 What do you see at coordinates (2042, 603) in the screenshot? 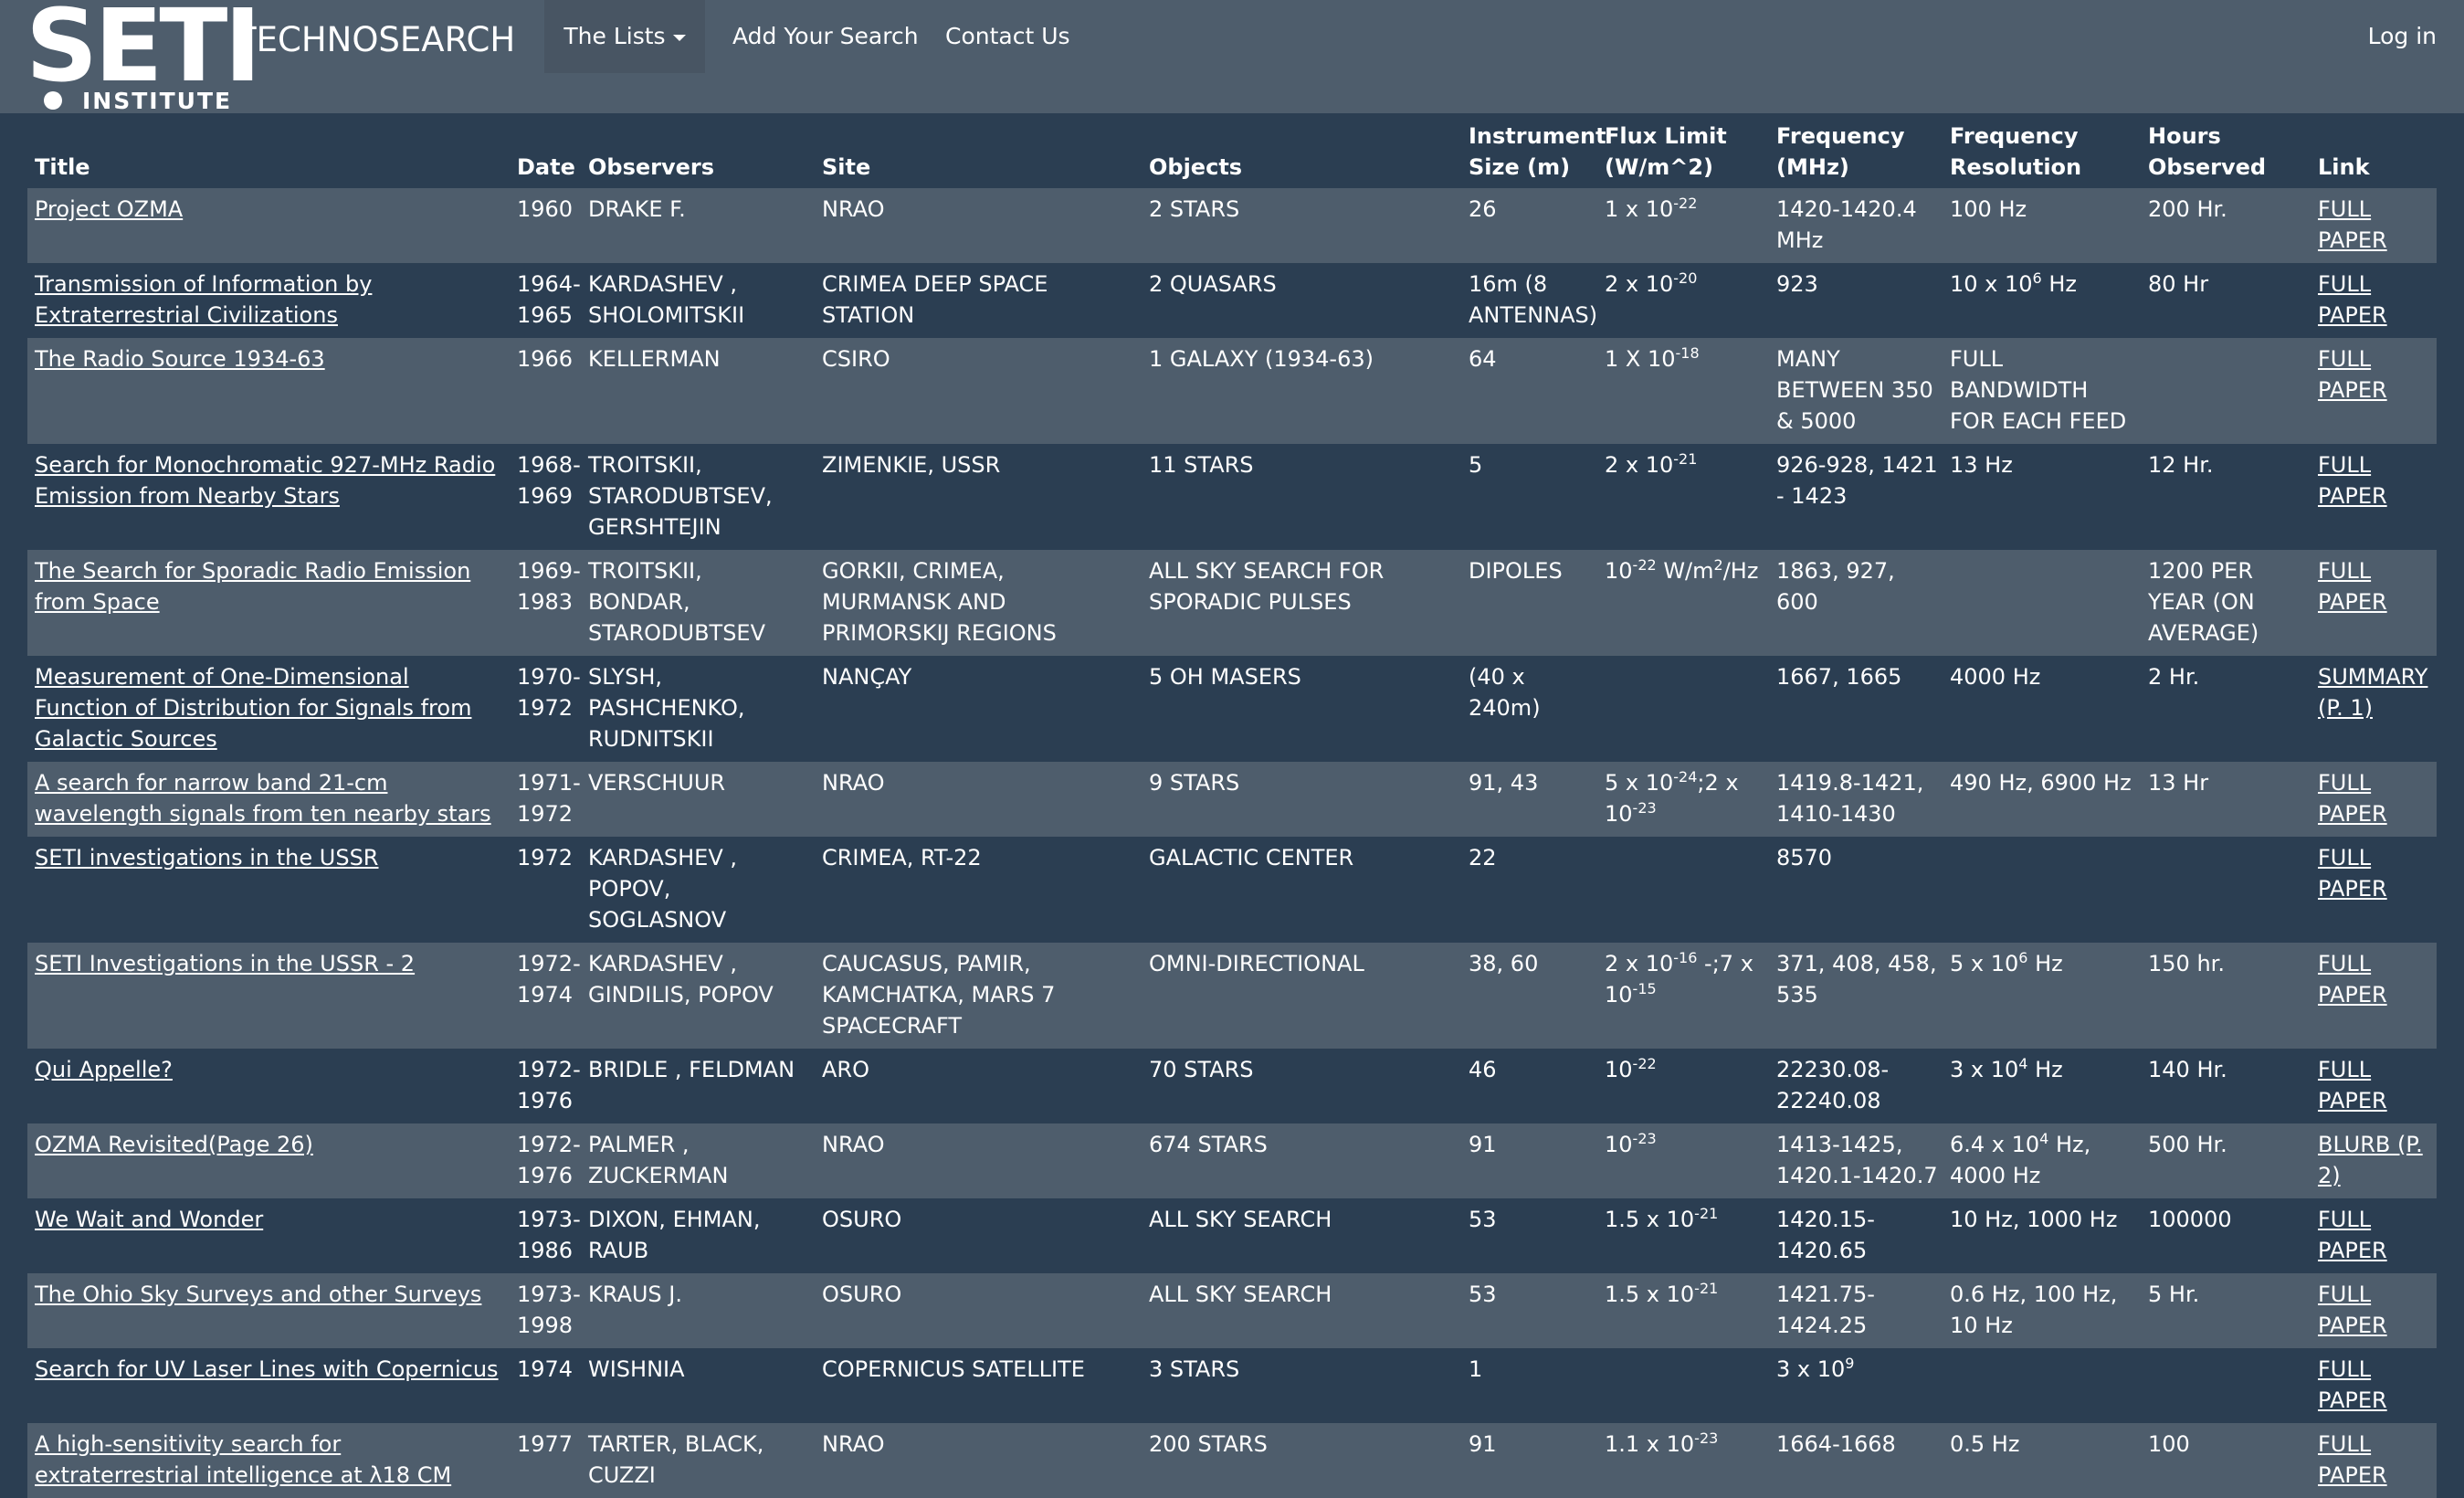
I see `cell-frequency-resolution` at bounding box center [2042, 603].